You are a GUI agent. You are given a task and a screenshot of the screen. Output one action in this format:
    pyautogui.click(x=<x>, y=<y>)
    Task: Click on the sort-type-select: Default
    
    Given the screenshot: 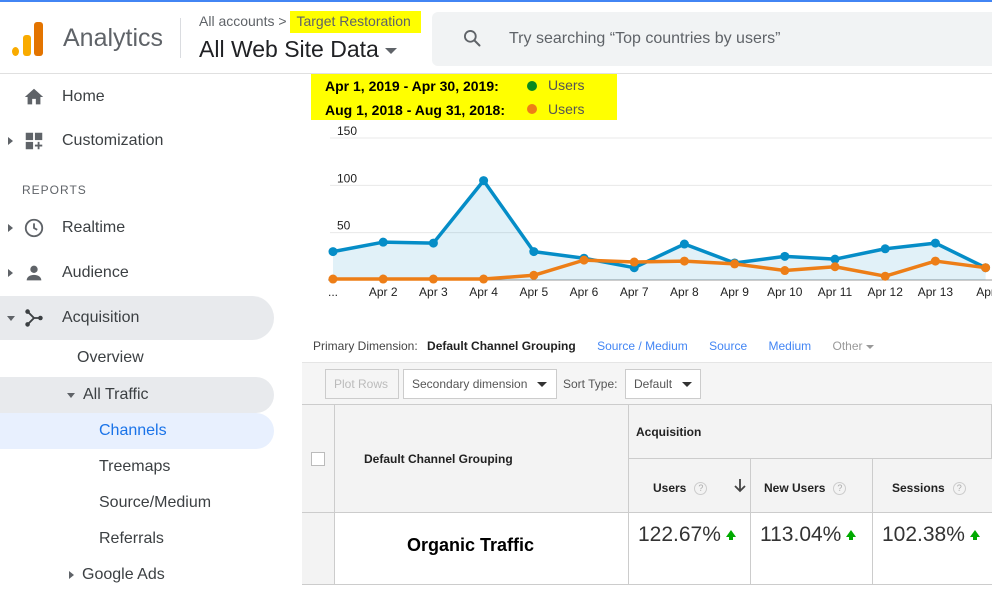 What is the action you would take?
    pyautogui.click(x=663, y=384)
    